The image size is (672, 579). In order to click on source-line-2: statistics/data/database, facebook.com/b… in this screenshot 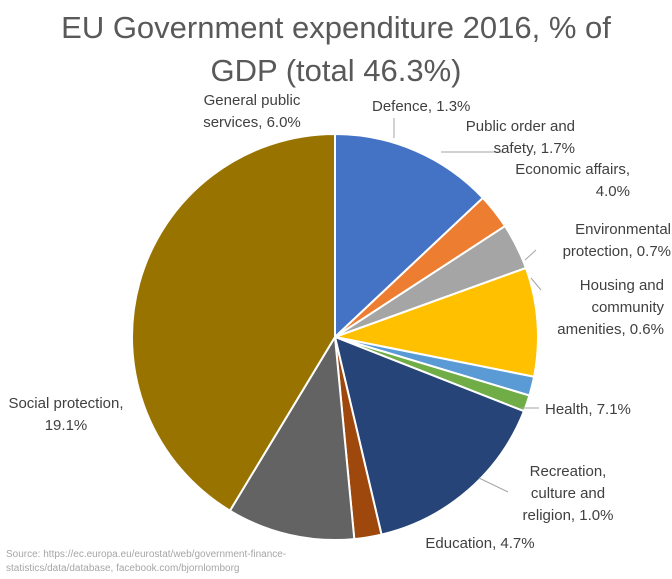, I will do `click(122, 568)`.